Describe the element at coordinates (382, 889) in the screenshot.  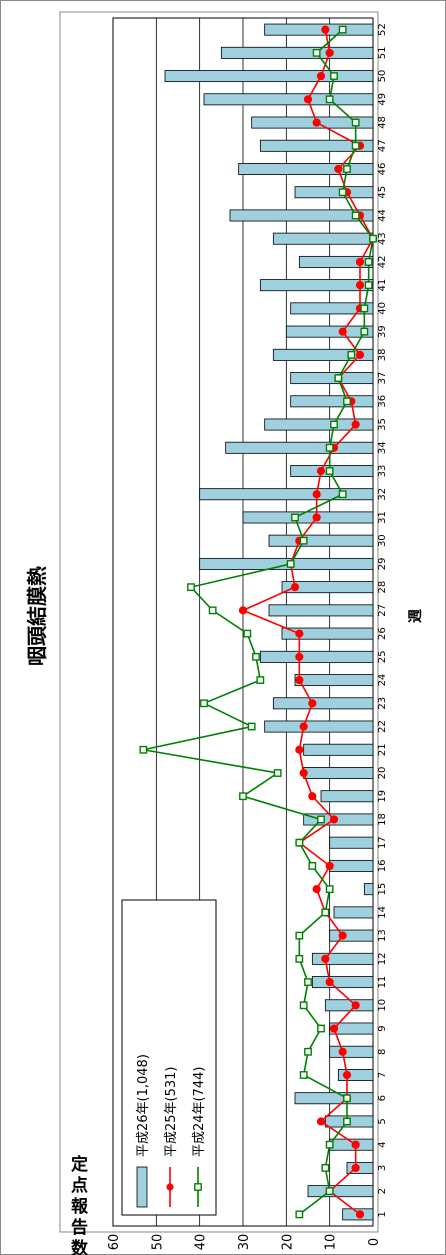
I see `x-tick-label: 15` at that location.